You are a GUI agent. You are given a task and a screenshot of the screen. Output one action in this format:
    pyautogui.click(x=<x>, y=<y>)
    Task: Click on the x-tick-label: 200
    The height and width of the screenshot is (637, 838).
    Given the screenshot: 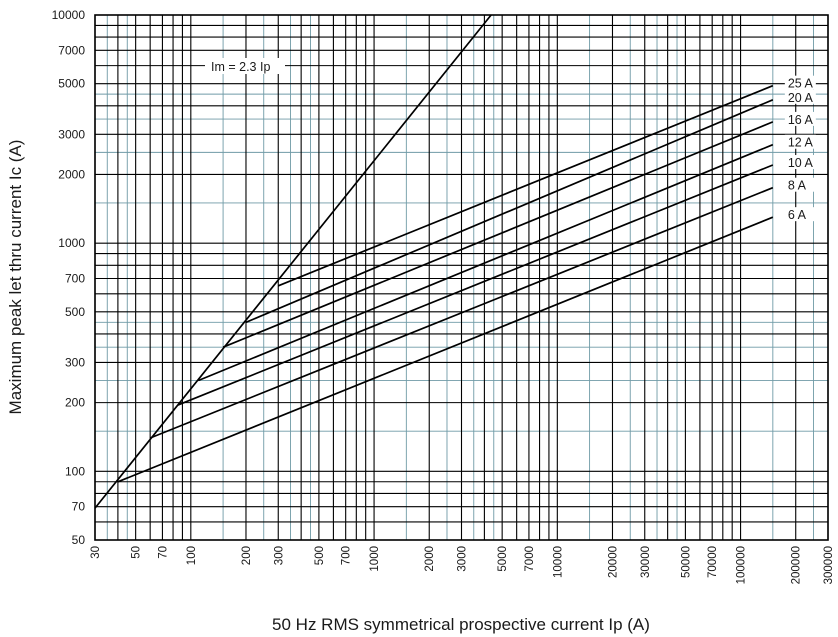 What is the action you would take?
    pyautogui.click(x=247, y=555)
    